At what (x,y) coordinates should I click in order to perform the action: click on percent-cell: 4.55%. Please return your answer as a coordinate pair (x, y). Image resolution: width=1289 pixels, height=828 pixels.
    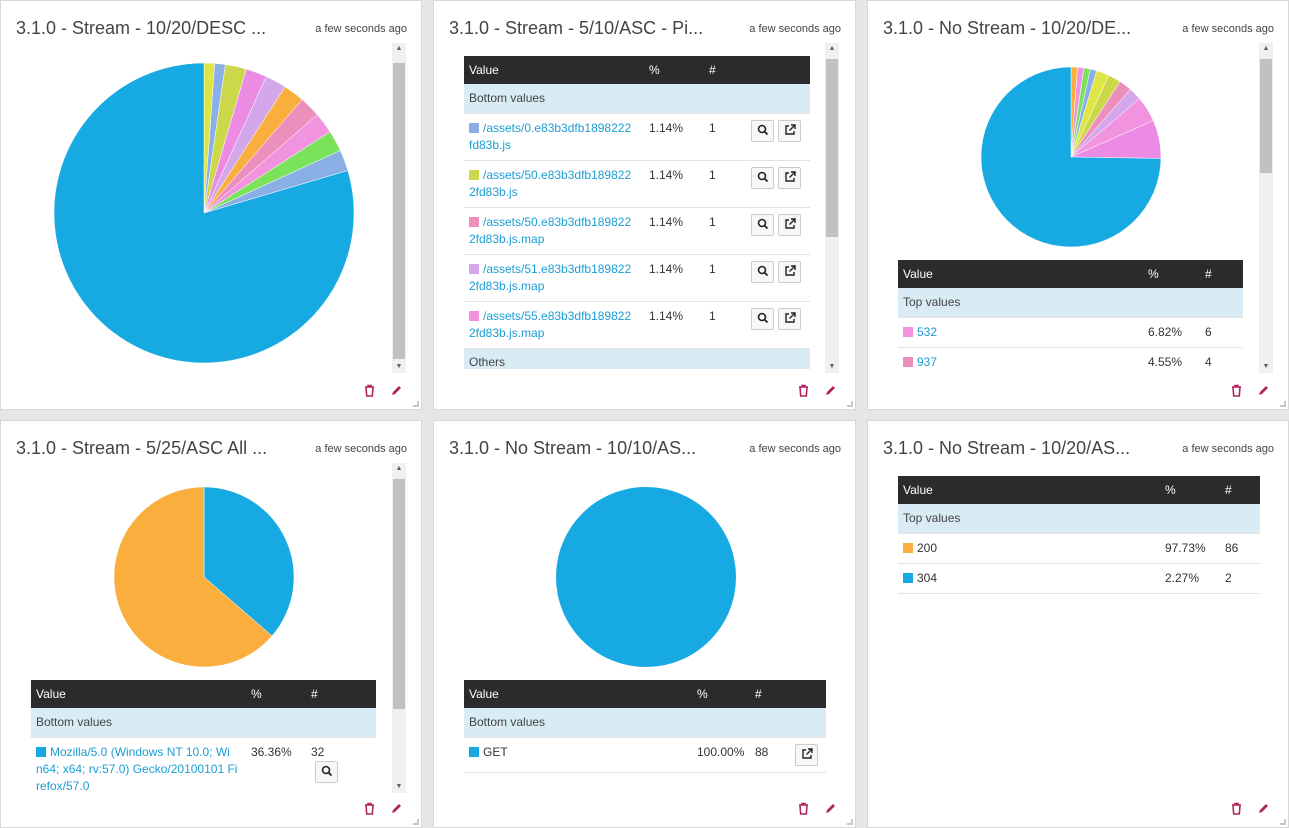
    Looking at the image, I should click on (1171, 360).